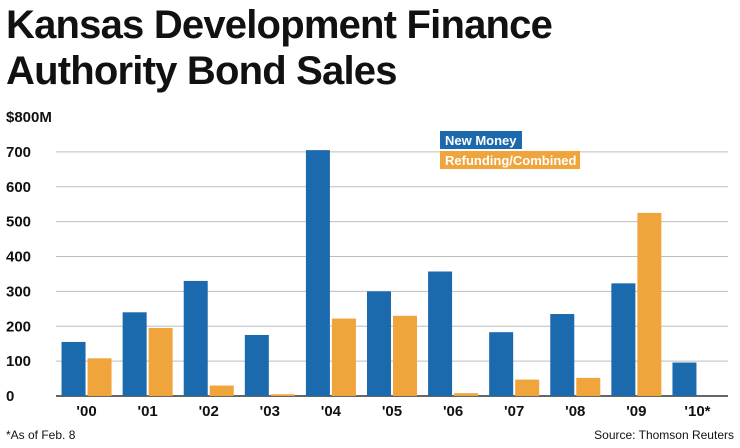  I want to click on legend-label-1: Refunding/Combined, so click(510, 160).